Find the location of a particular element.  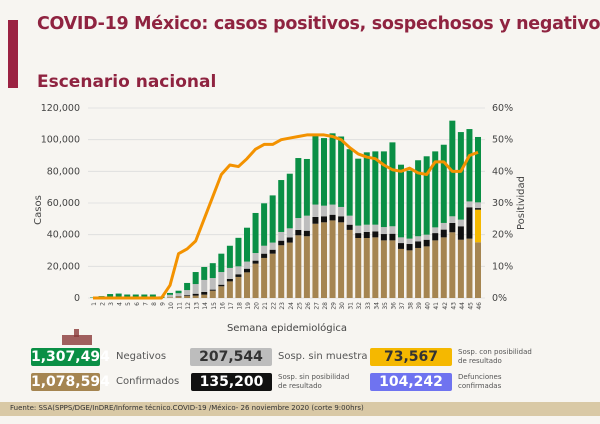

x-tick-label: 1 is located at coordinates (94, 304).